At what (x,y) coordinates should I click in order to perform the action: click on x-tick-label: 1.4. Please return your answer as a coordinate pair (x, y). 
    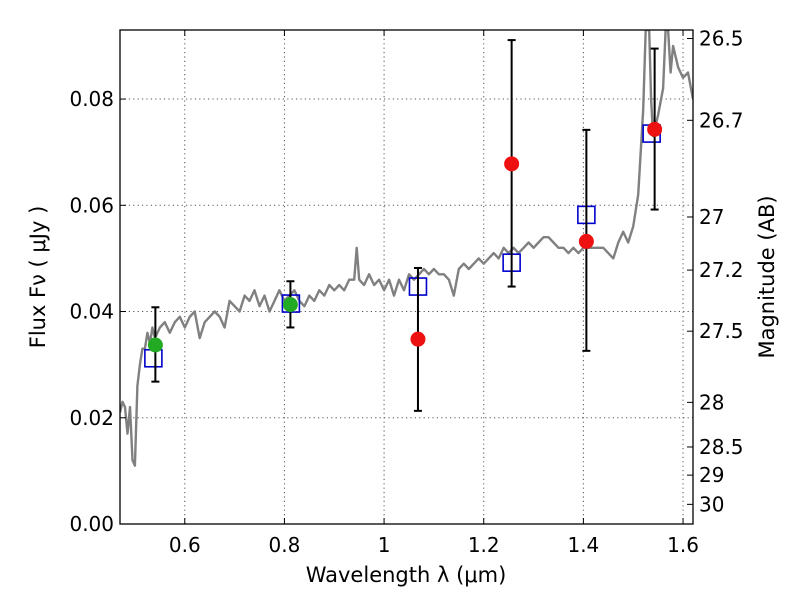
    Looking at the image, I should click on (583, 545).